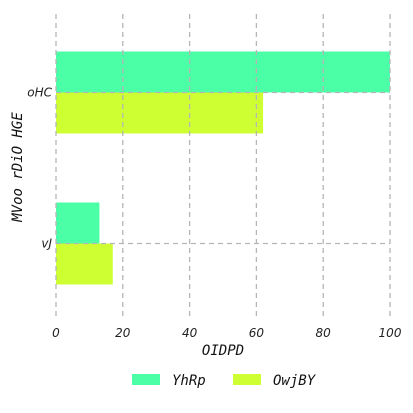 This screenshot has height=413, width=413. I want to click on x-tick-label: 80, so click(324, 333).